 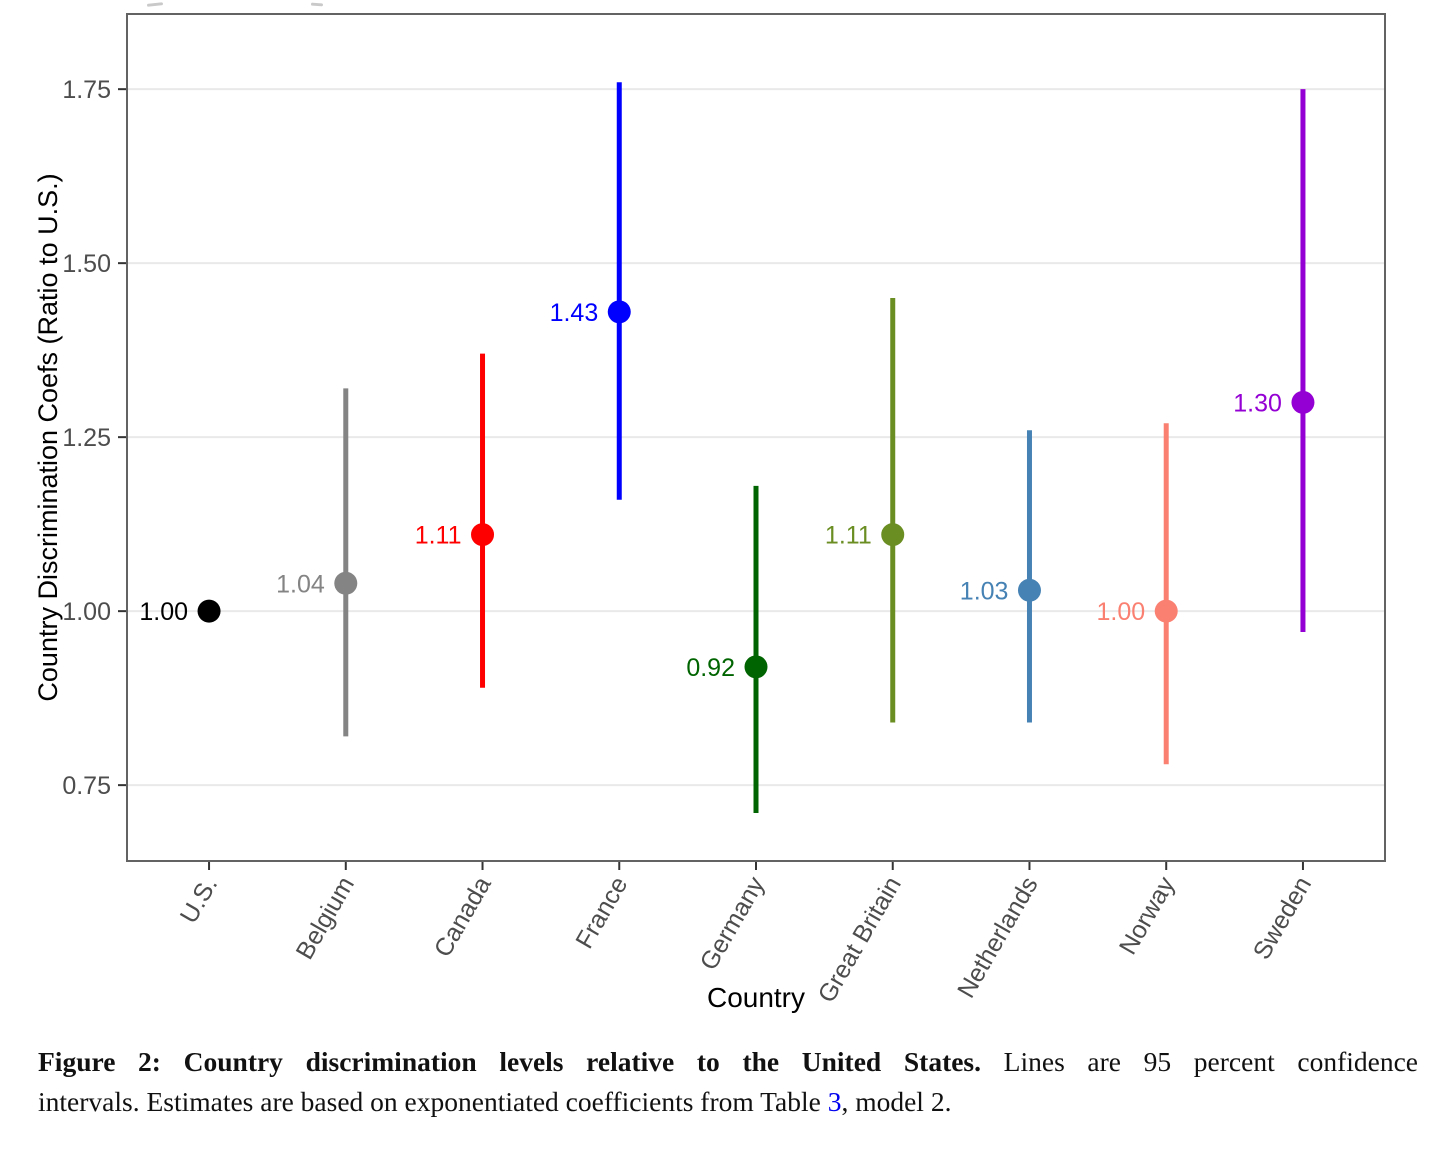 What do you see at coordinates (619, 312) in the screenshot?
I see `point-france` at bounding box center [619, 312].